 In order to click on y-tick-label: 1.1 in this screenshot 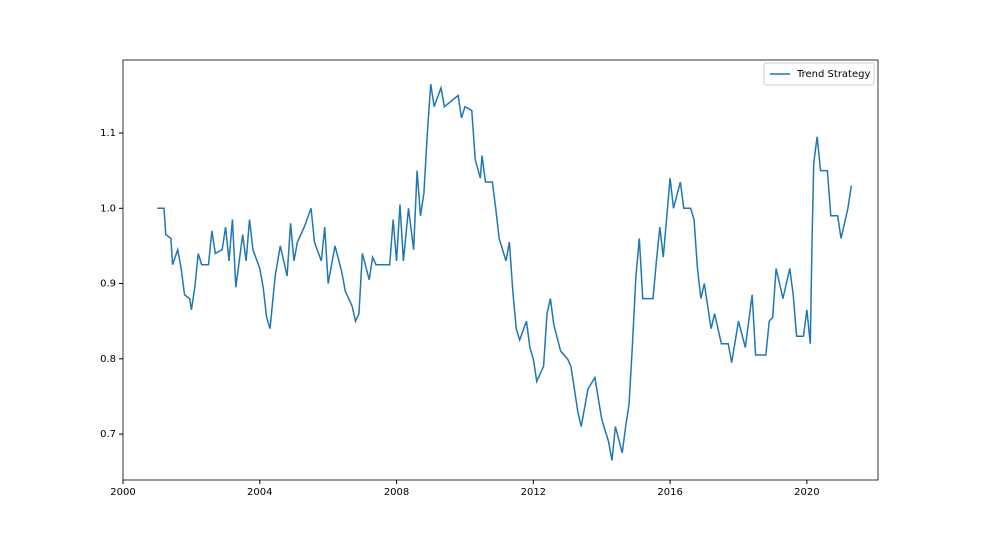, I will do `click(108, 133)`.